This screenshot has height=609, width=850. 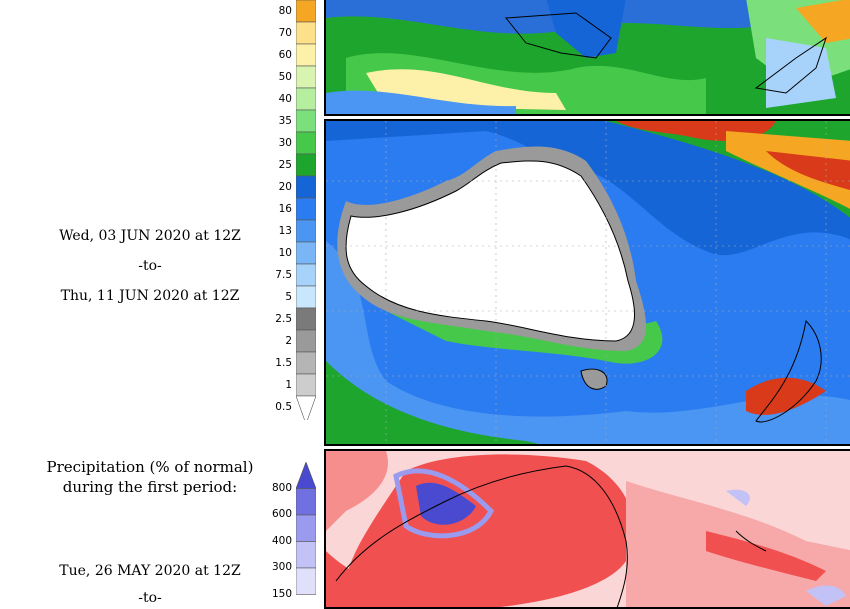 What do you see at coordinates (281, 514) in the screenshot?
I see `pct-colorbar-tick-label: 600` at bounding box center [281, 514].